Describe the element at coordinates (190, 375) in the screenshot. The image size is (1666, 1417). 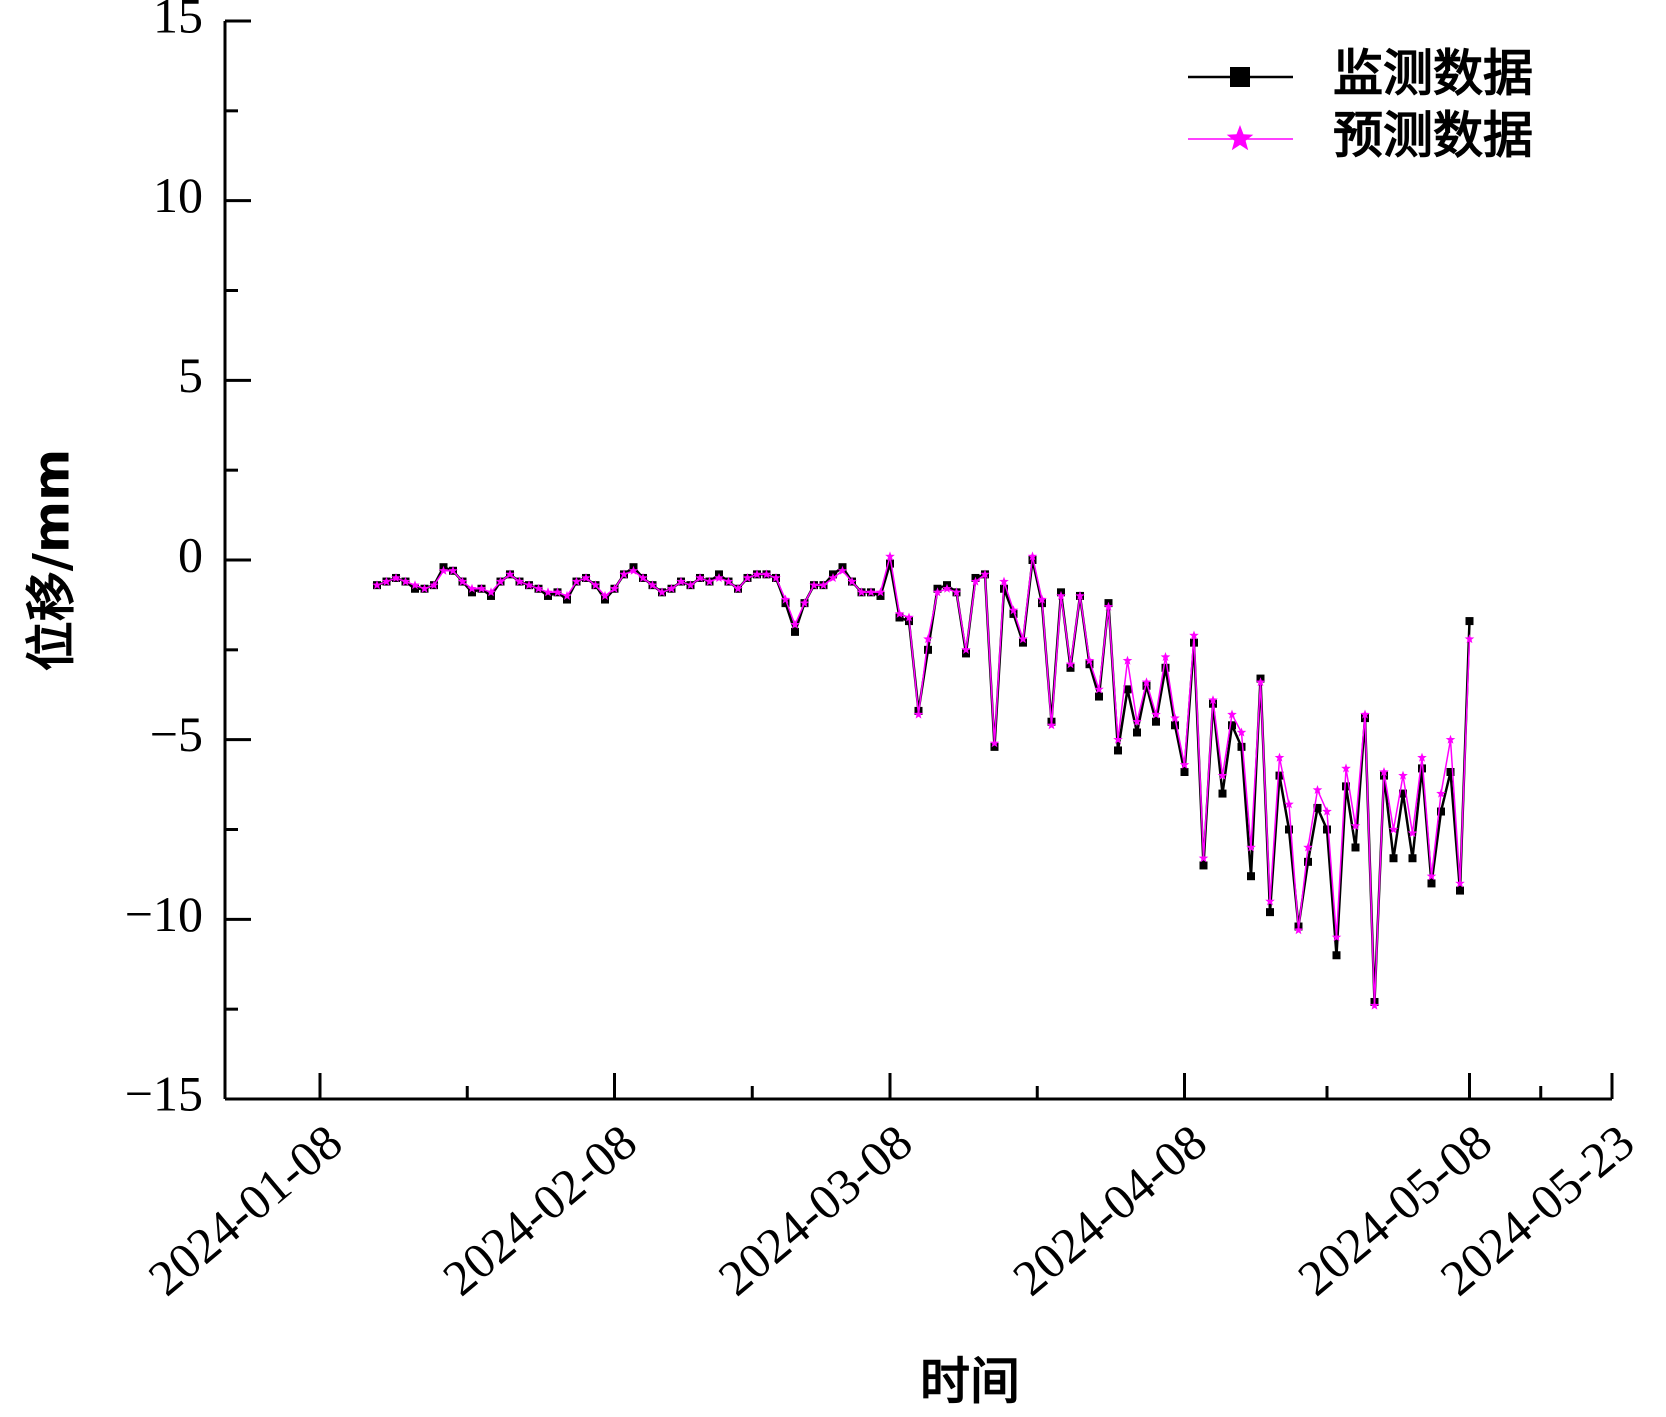
I see `y-tick-label: 5` at that location.